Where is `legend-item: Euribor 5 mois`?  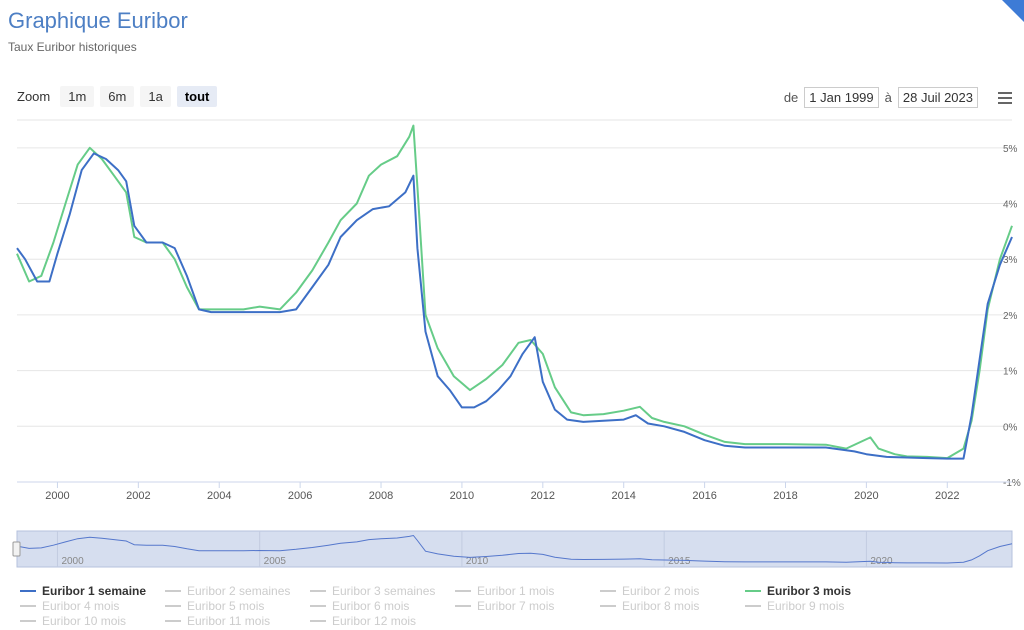 legend-item: Euribor 5 mois is located at coordinates (237, 605).